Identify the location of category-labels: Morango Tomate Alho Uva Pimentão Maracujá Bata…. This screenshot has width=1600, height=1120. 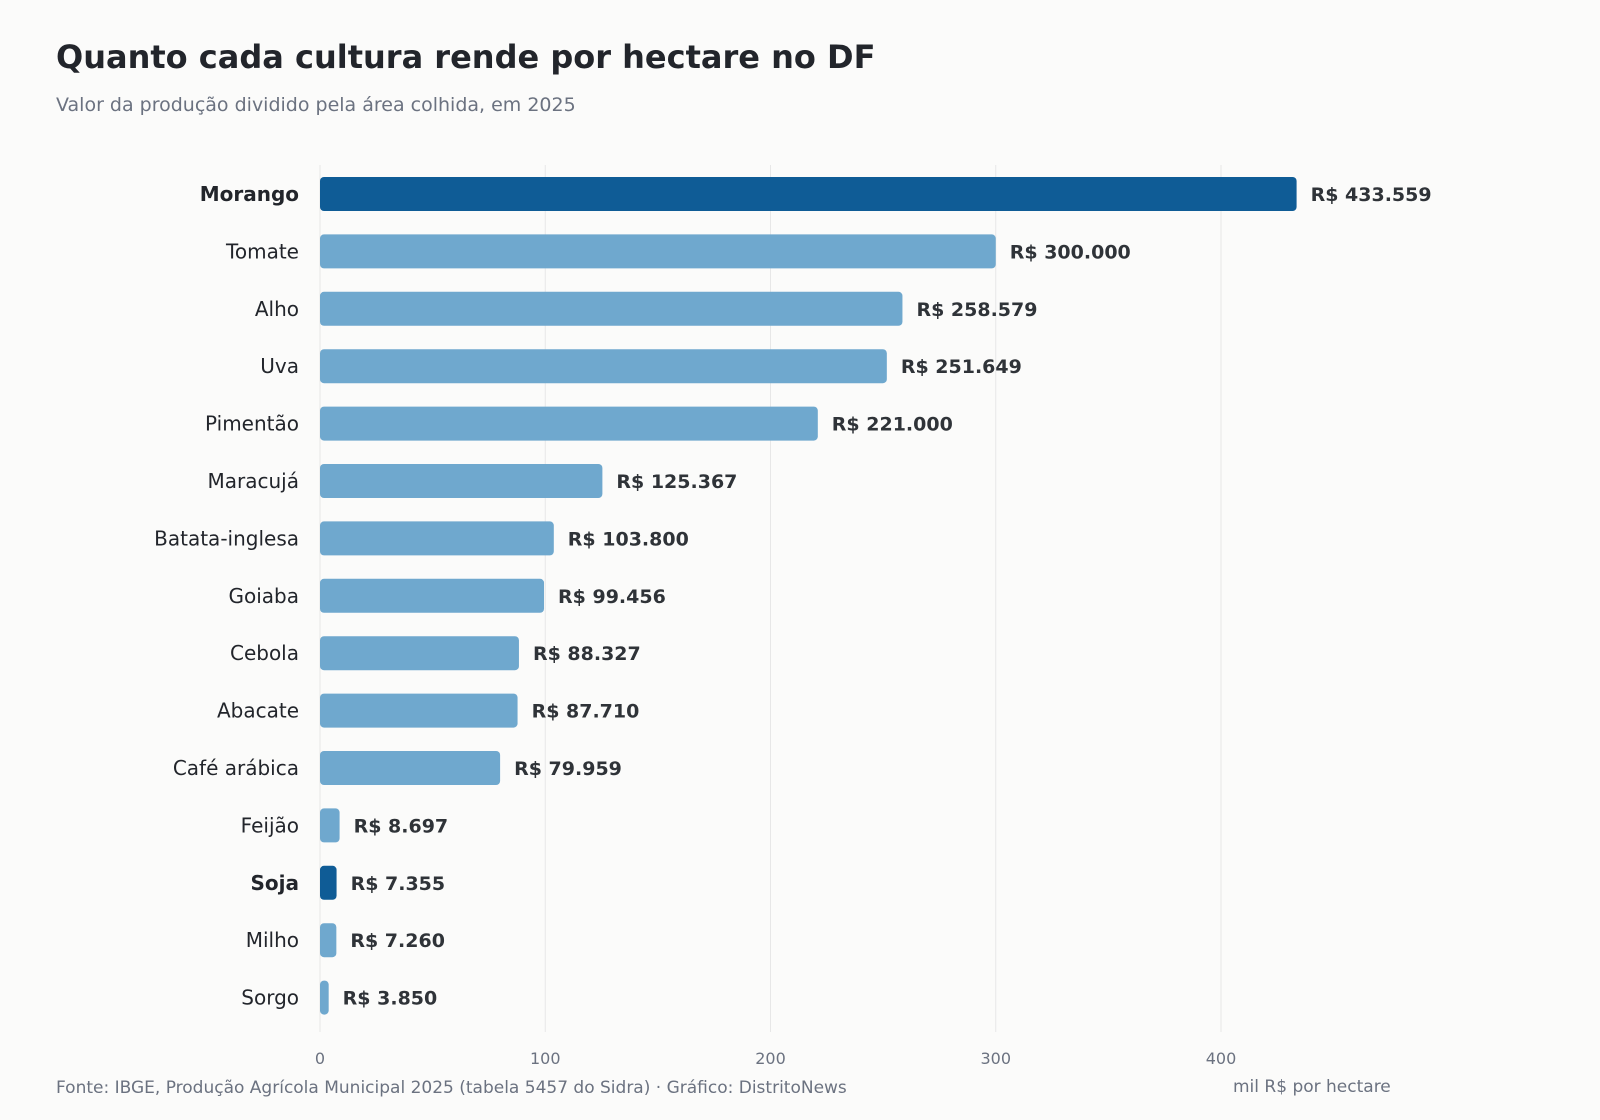
(226, 596).